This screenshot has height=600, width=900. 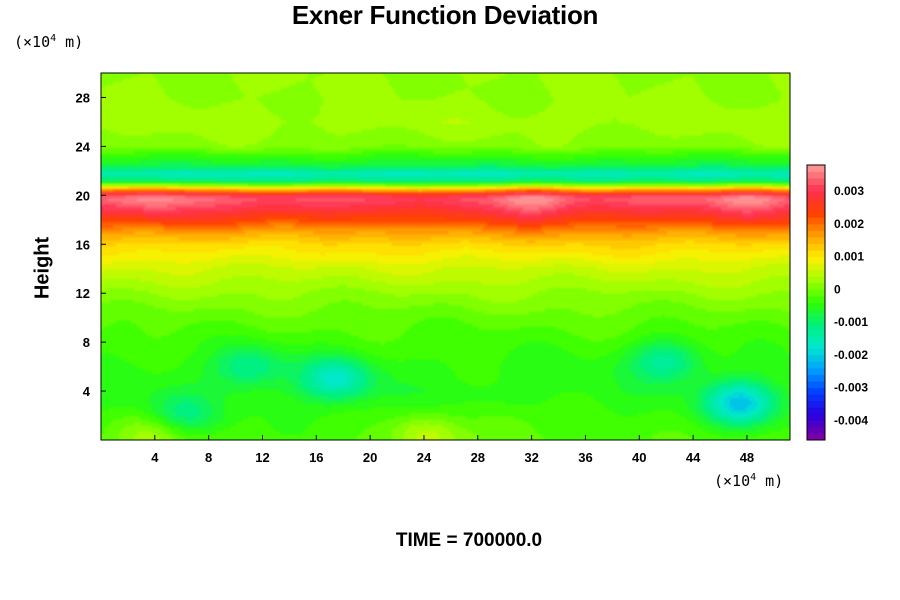 I want to click on x-tick-label: 28, so click(x=478, y=457).